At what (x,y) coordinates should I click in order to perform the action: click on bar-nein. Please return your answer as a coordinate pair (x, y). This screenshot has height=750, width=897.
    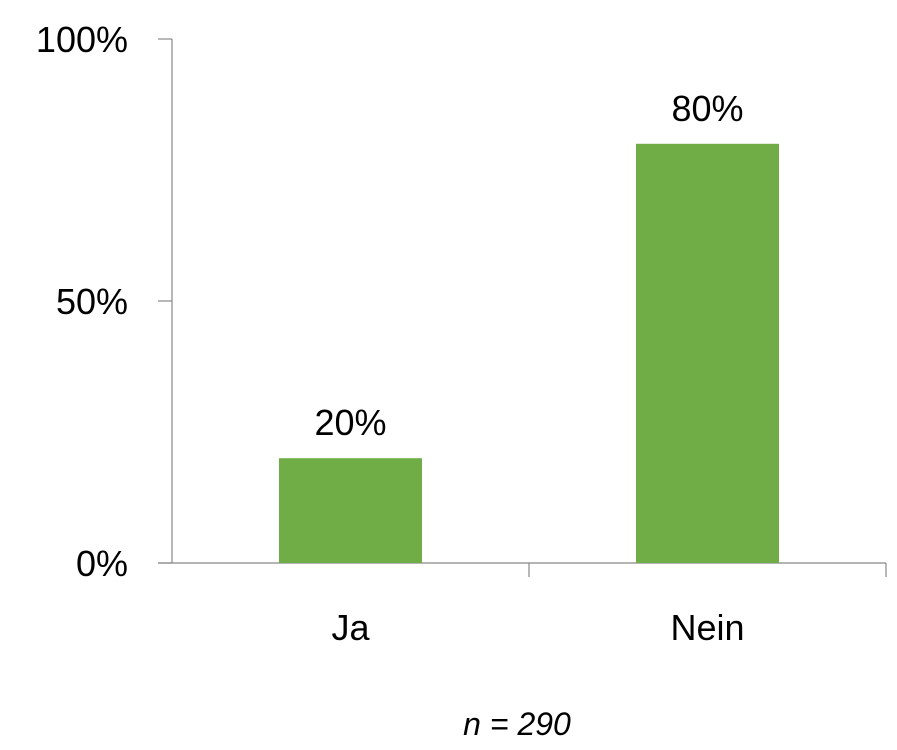
    Looking at the image, I should click on (707, 353).